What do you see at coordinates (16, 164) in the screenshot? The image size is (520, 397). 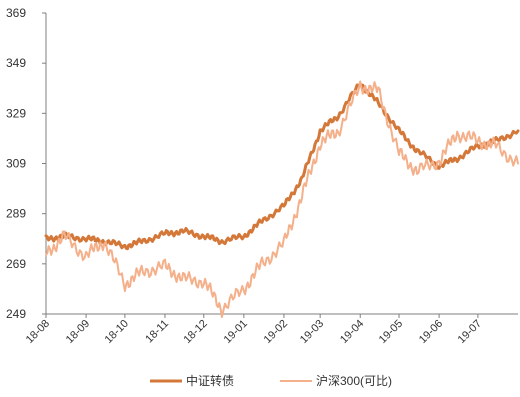 I see `y-tick-label: 309` at bounding box center [16, 164].